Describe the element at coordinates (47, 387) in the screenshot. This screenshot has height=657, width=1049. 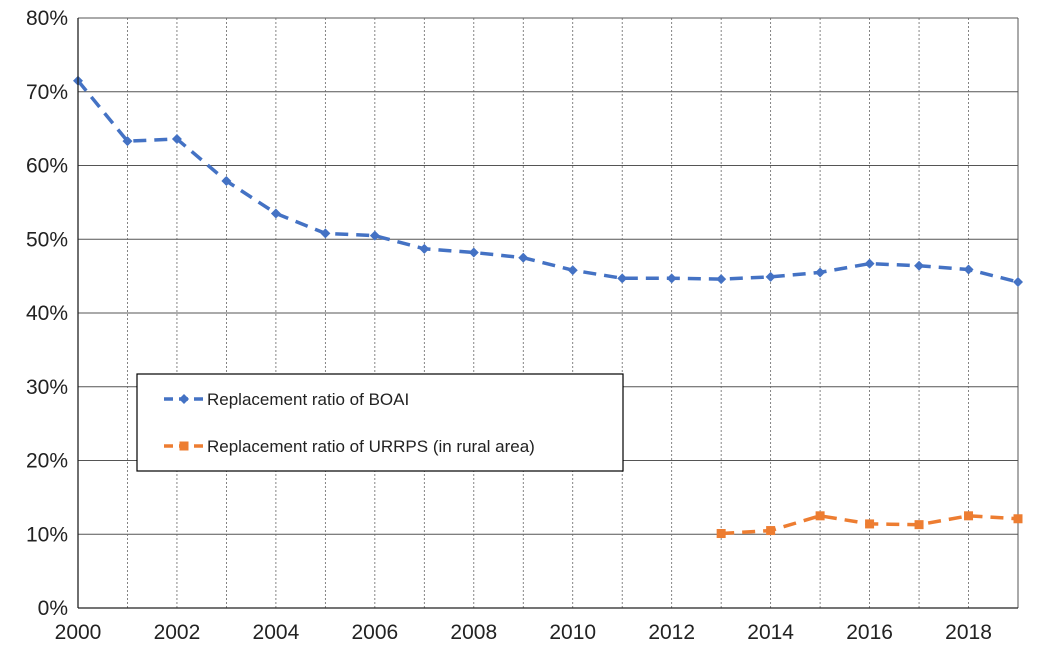
I see `y-tick-label: 30%` at that location.